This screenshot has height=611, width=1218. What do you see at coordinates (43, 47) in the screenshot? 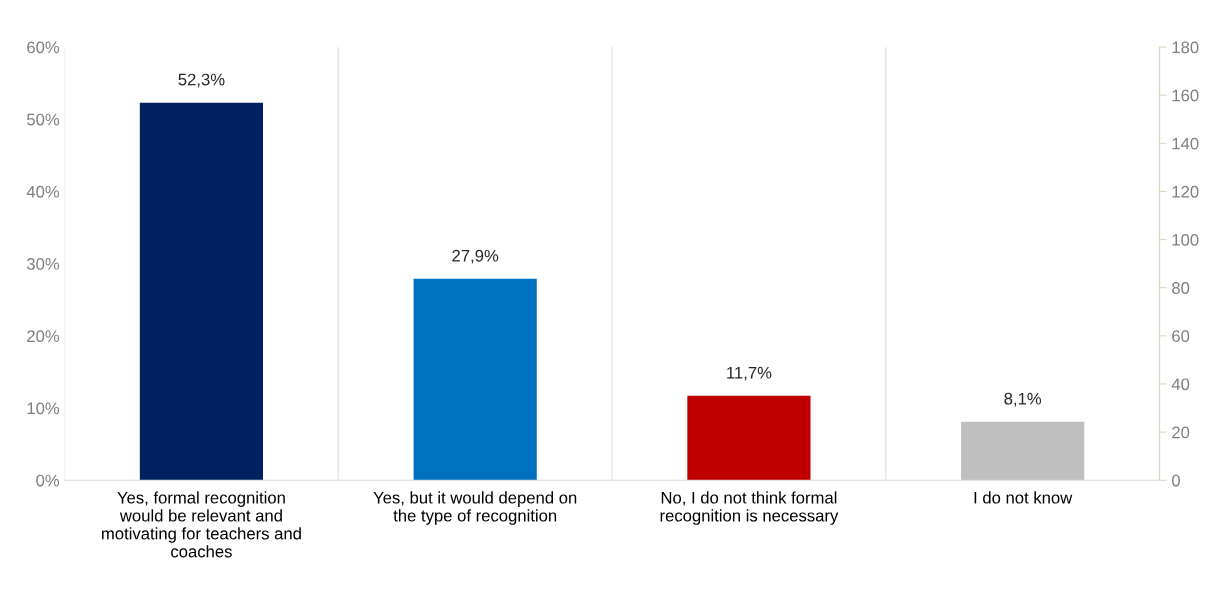
I see `y-tick-label: 60%` at bounding box center [43, 47].